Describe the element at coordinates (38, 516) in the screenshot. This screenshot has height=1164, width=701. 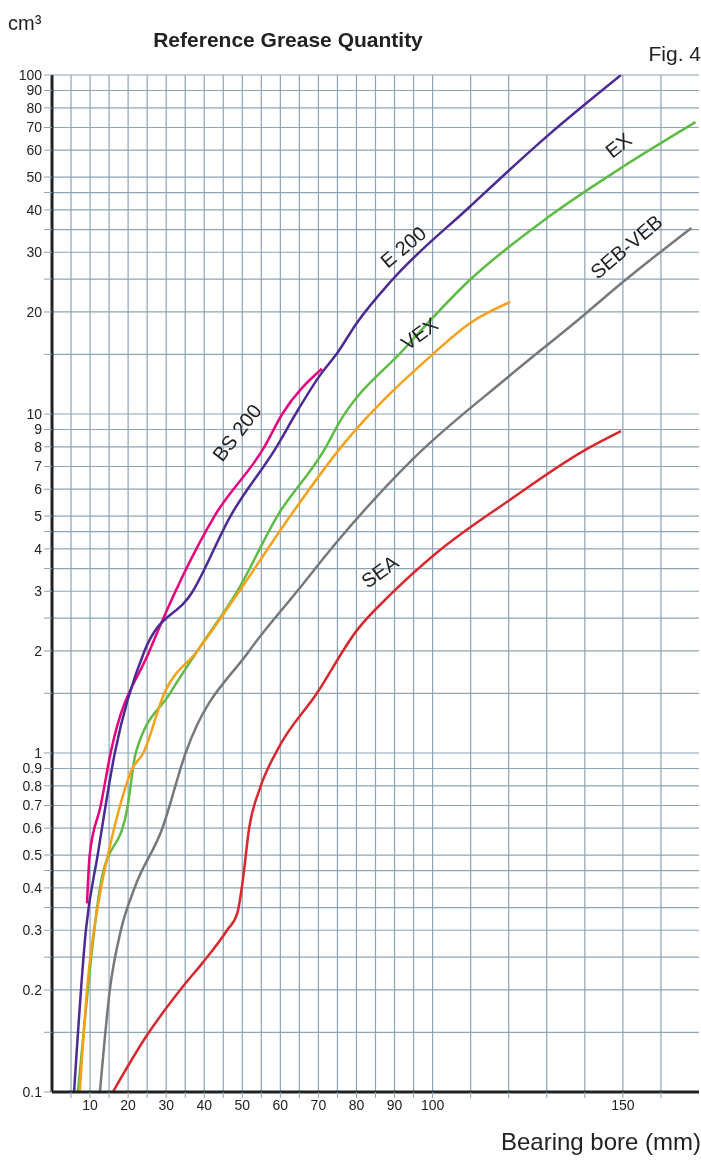
I see `y-tick-label: 5` at that location.